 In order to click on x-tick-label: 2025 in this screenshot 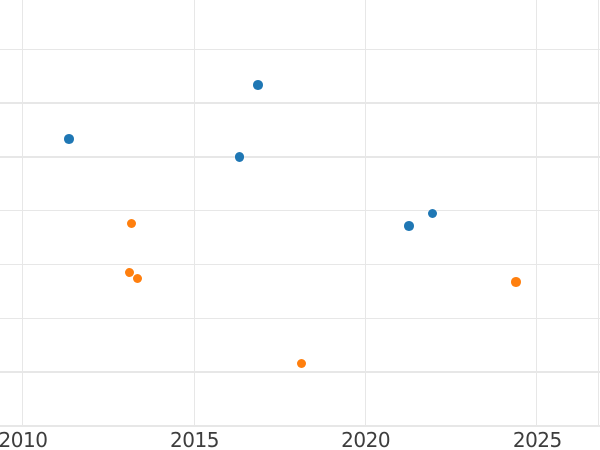, I will do `click(537, 439)`.